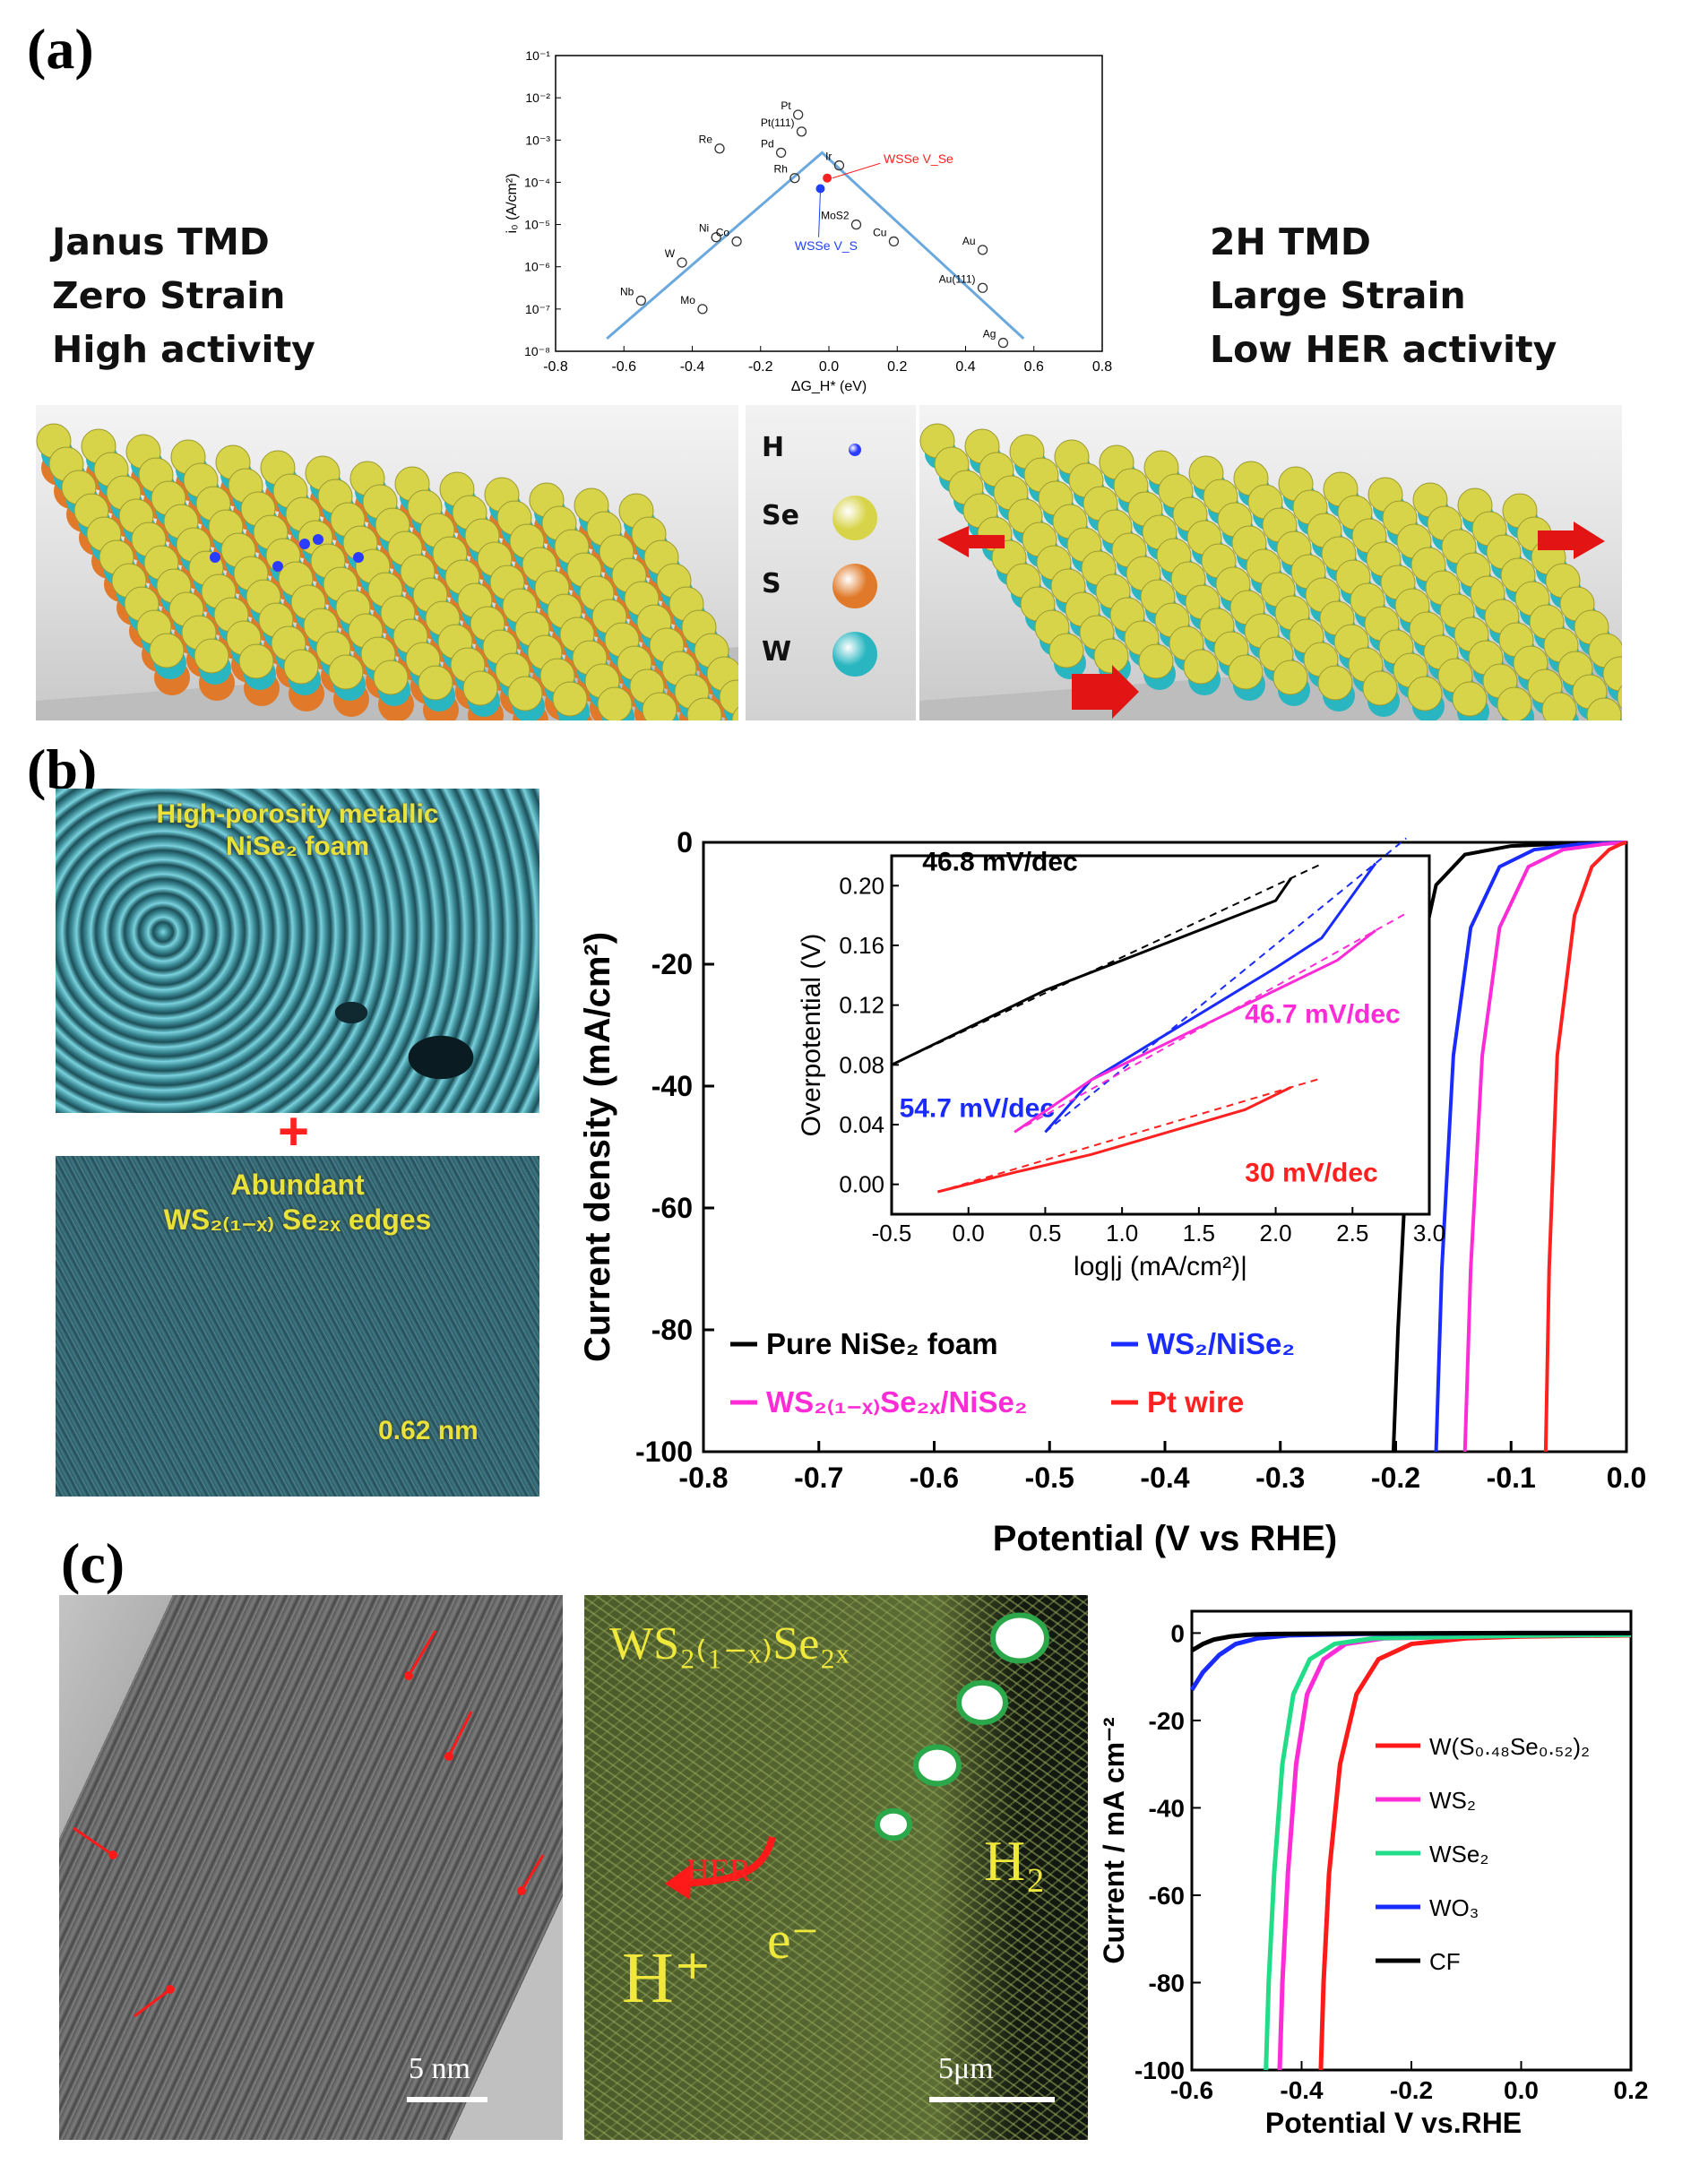 Image resolution: width=1708 pixels, height=2165 pixels. Describe the element at coordinates (1195, 1402) in the screenshot. I see `chart-b-legend-label: Pt wire` at that location.